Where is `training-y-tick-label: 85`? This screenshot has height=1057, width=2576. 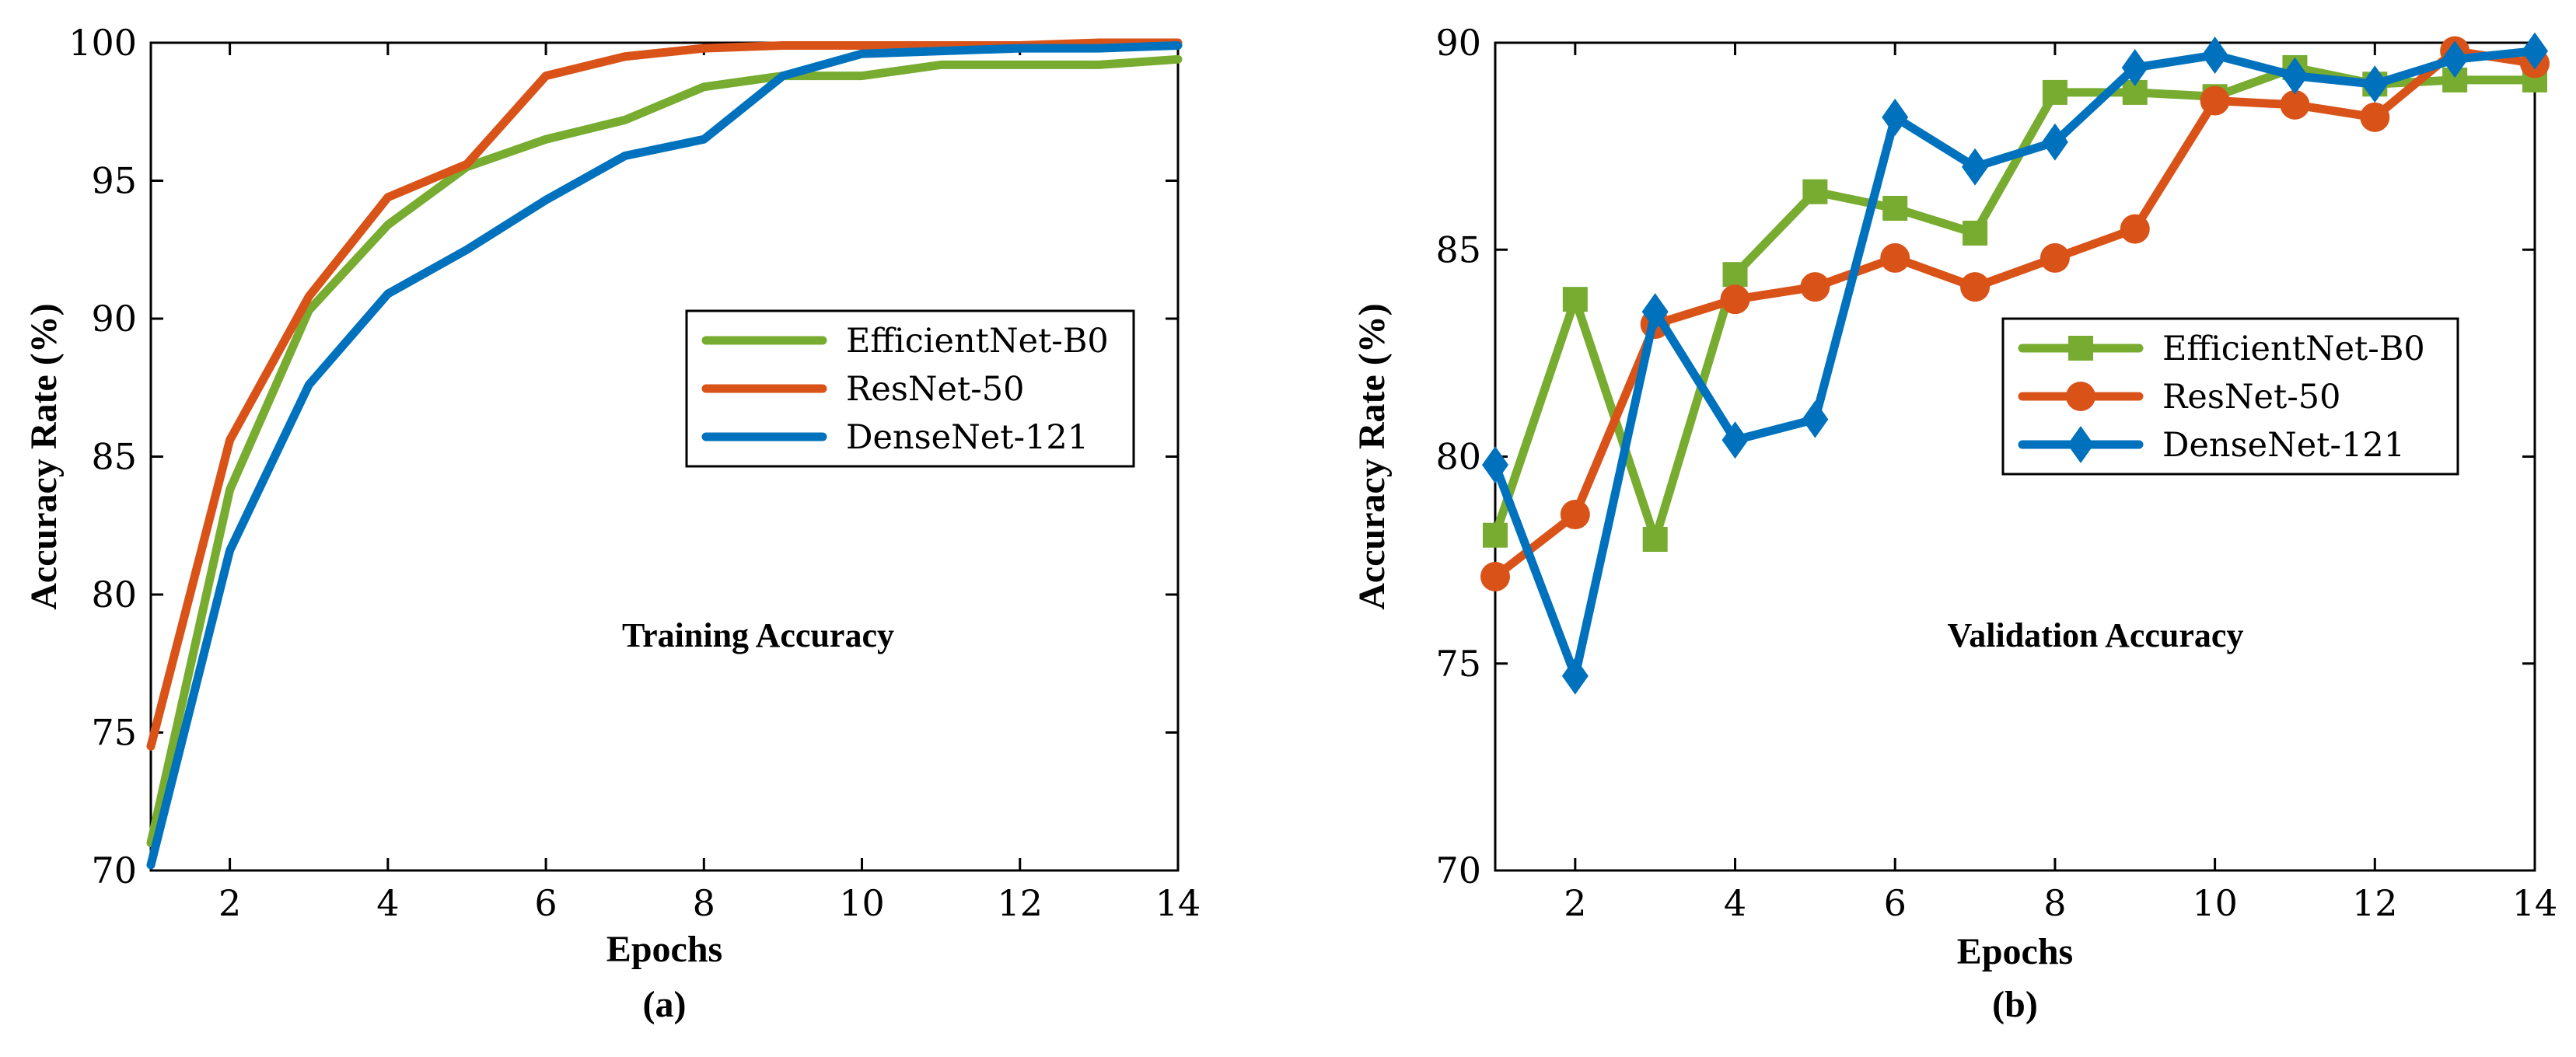 training-y-tick-label: 85 is located at coordinates (114, 457).